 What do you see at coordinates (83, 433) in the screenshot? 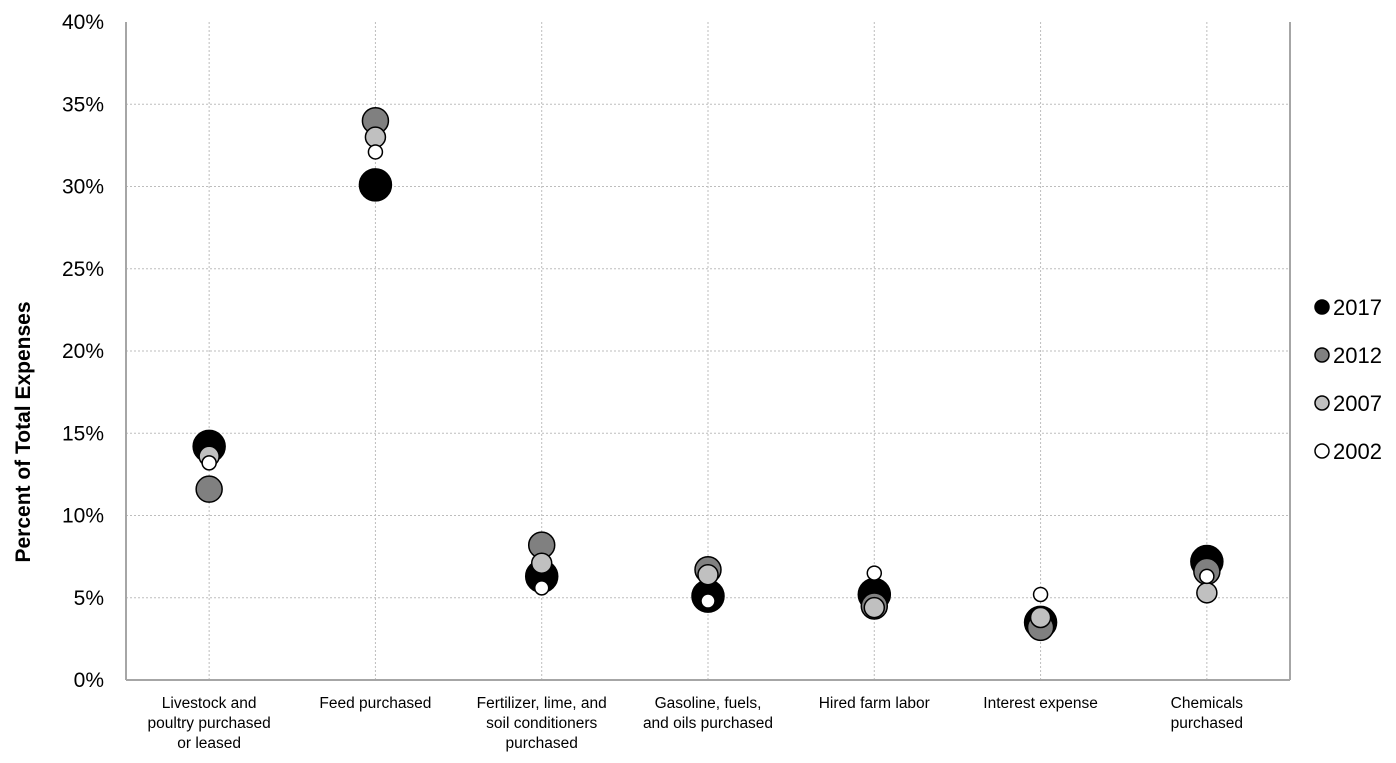
I see `y-tick-label: 15%` at bounding box center [83, 433].